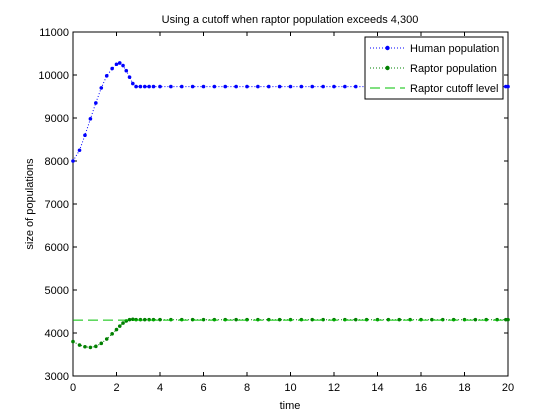  I want to click on x-tick-label: 6, so click(203, 388).